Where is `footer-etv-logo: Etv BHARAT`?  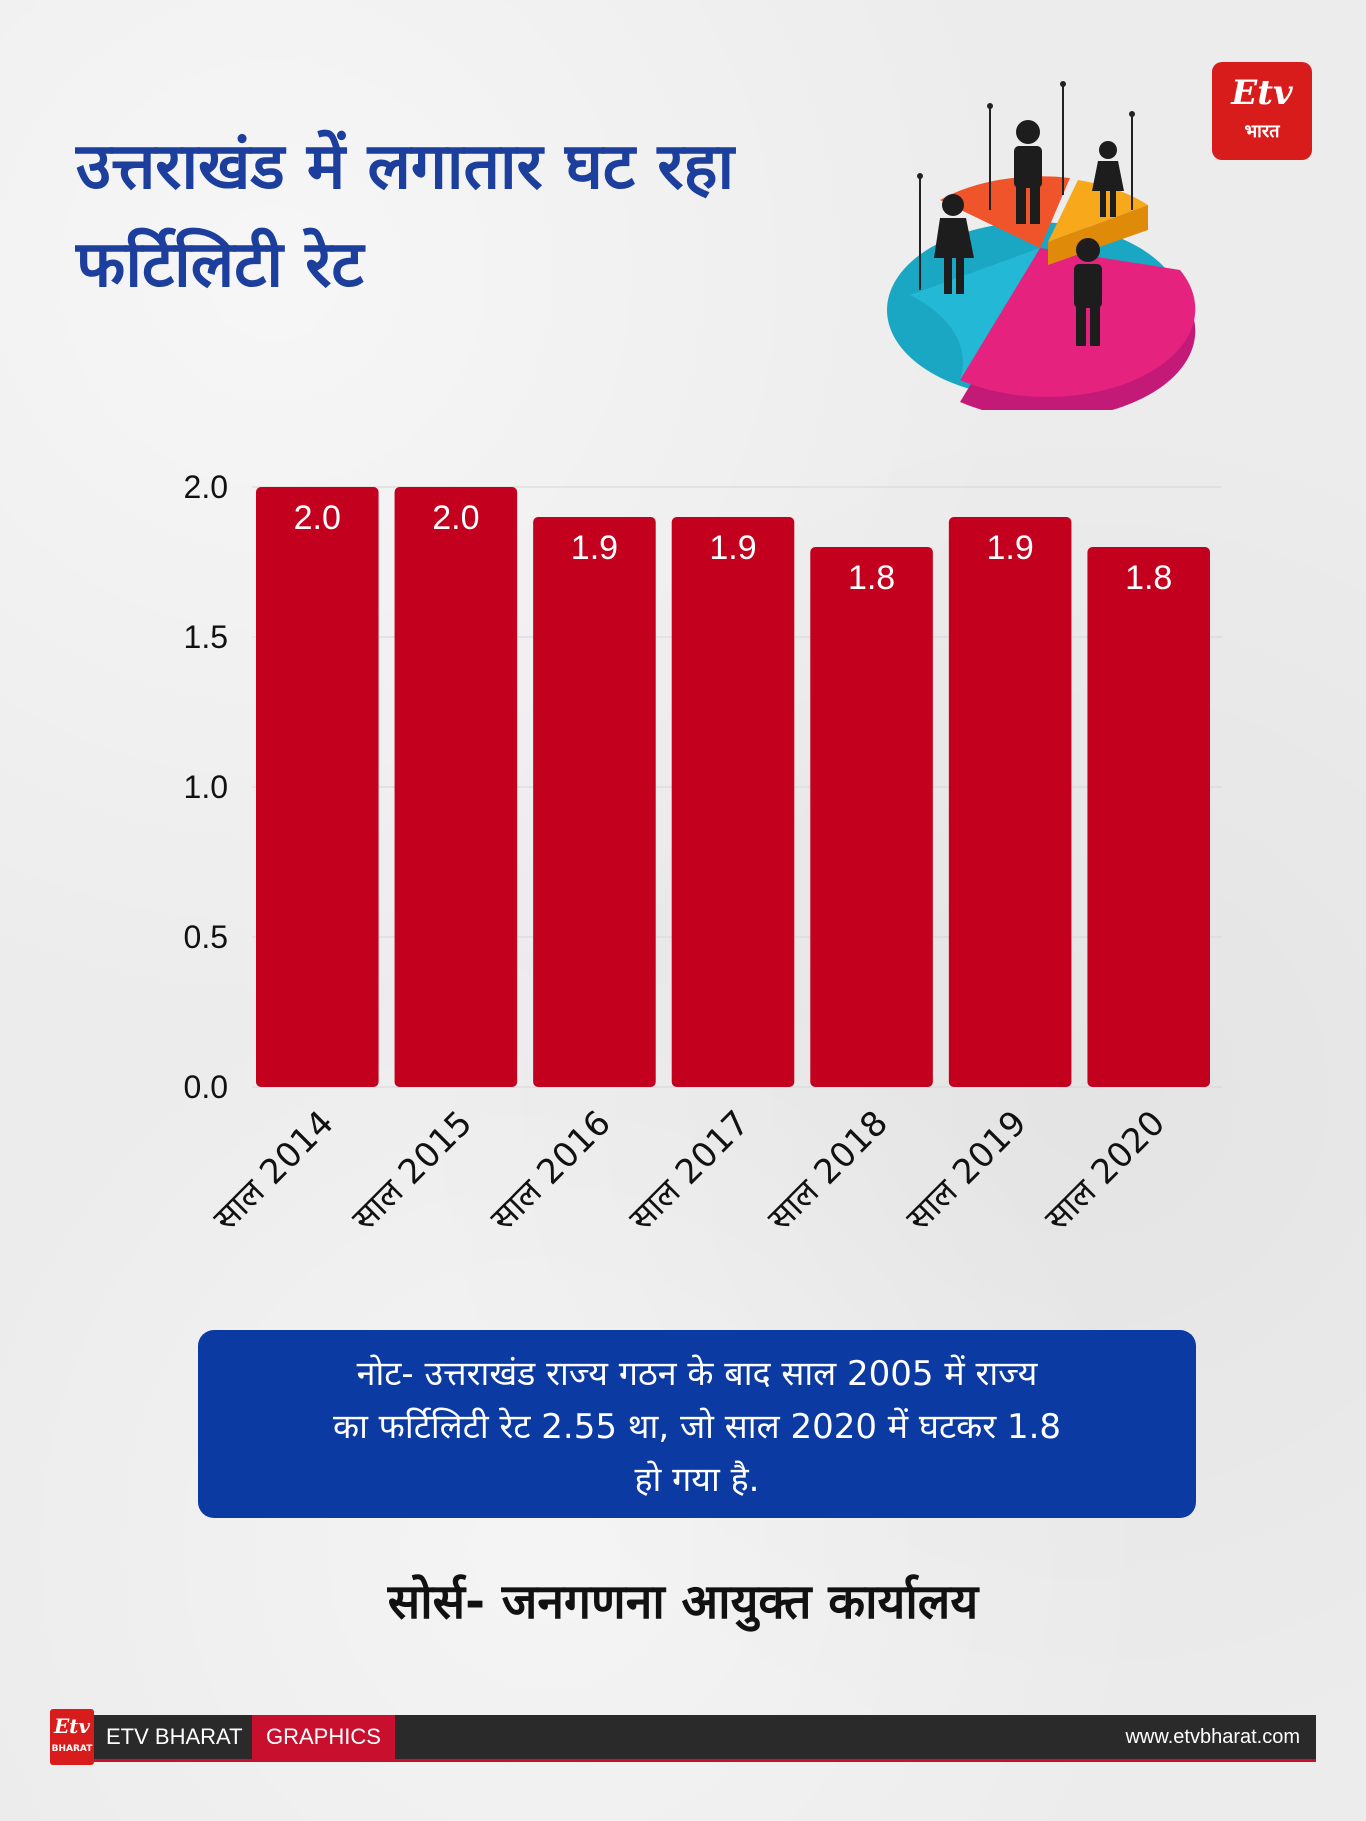
footer-etv-logo: Etv BHARAT is located at coordinates (72, 1737).